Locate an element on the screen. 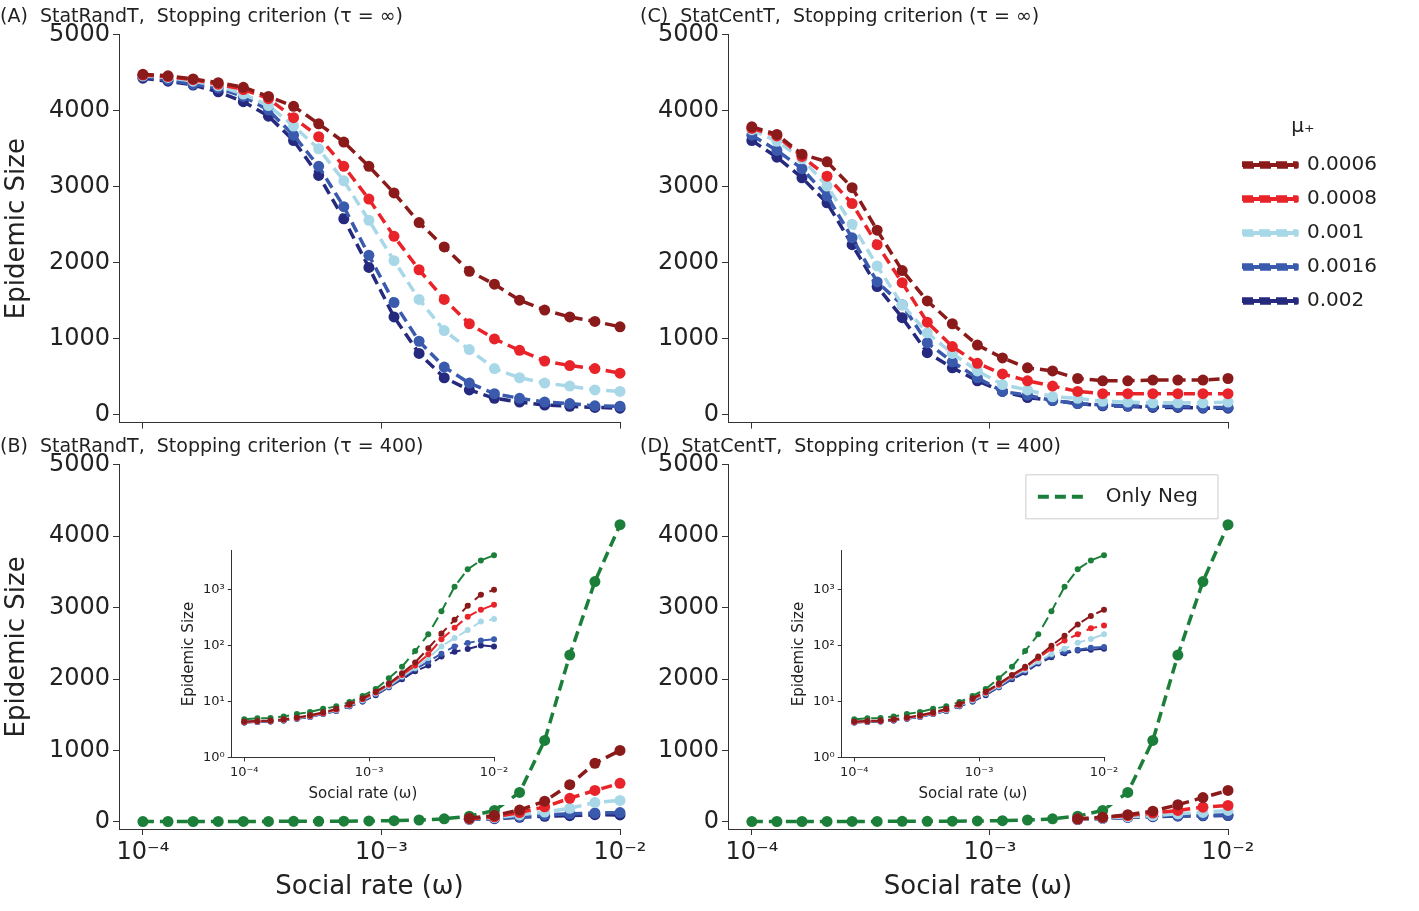 This screenshot has width=1419, height=911. legend-title: μ₊ is located at coordinates (1303, 125).